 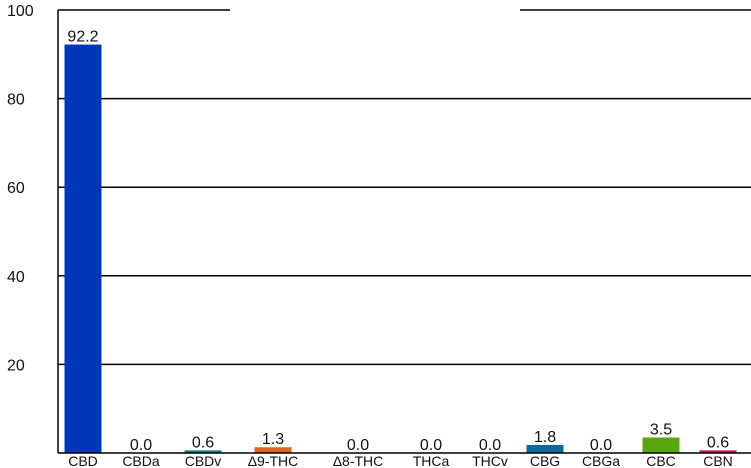 What do you see at coordinates (718, 451) in the screenshot?
I see `bar-cbn` at bounding box center [718, 451].